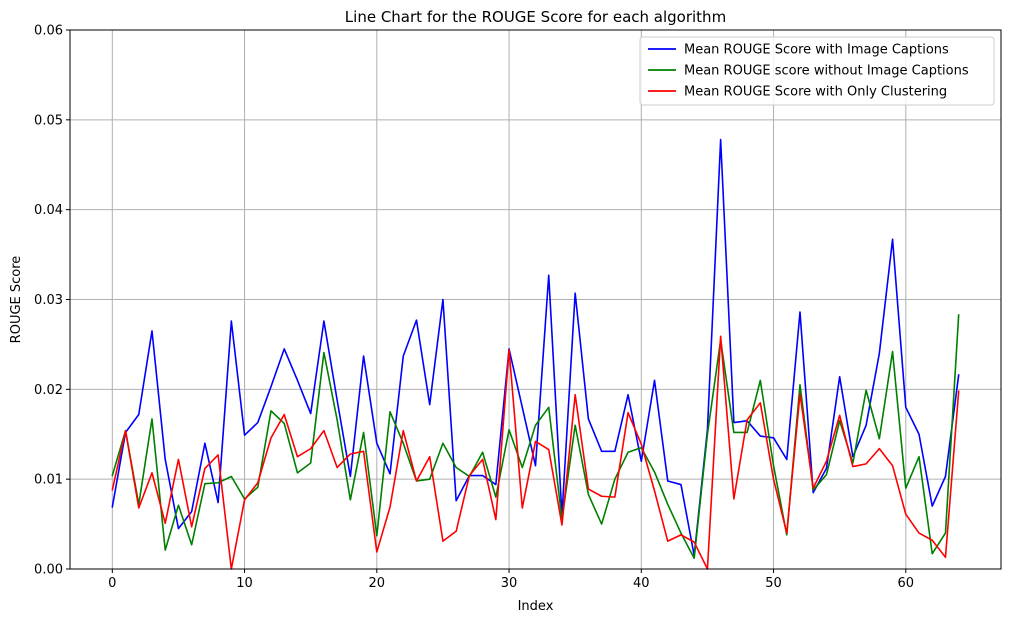 The height and width of the screenshot is (622, 1010). I want to click on legend-label: Mean ROUGE Score with Image Captions, so click(816, 50).